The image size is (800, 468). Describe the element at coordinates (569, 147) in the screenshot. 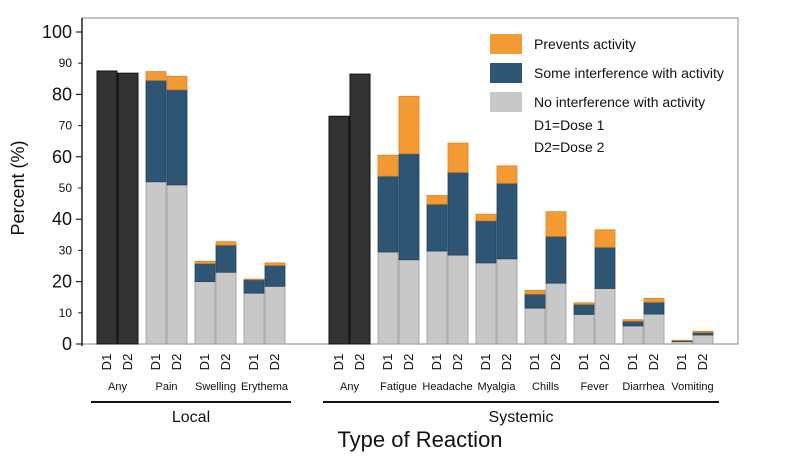

I see `legend-note: D2=Dose 2` at that location.